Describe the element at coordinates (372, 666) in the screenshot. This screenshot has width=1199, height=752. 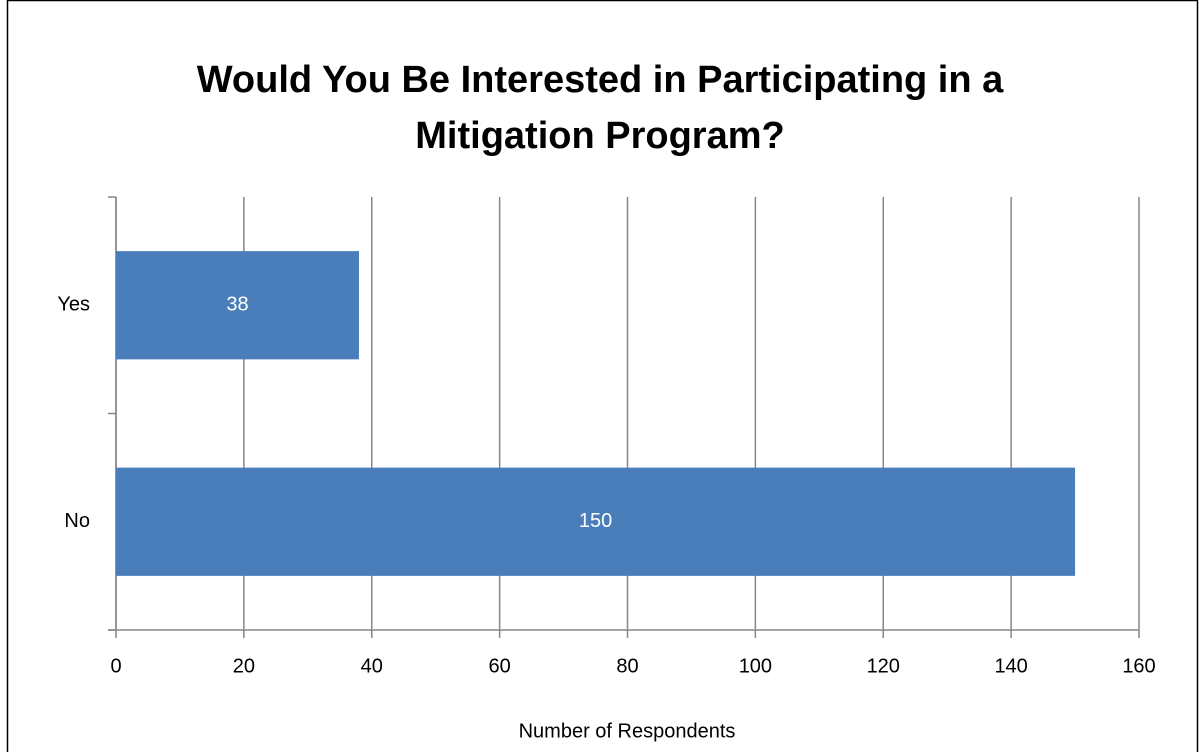
I see `x-tick-label: 40` at that location.